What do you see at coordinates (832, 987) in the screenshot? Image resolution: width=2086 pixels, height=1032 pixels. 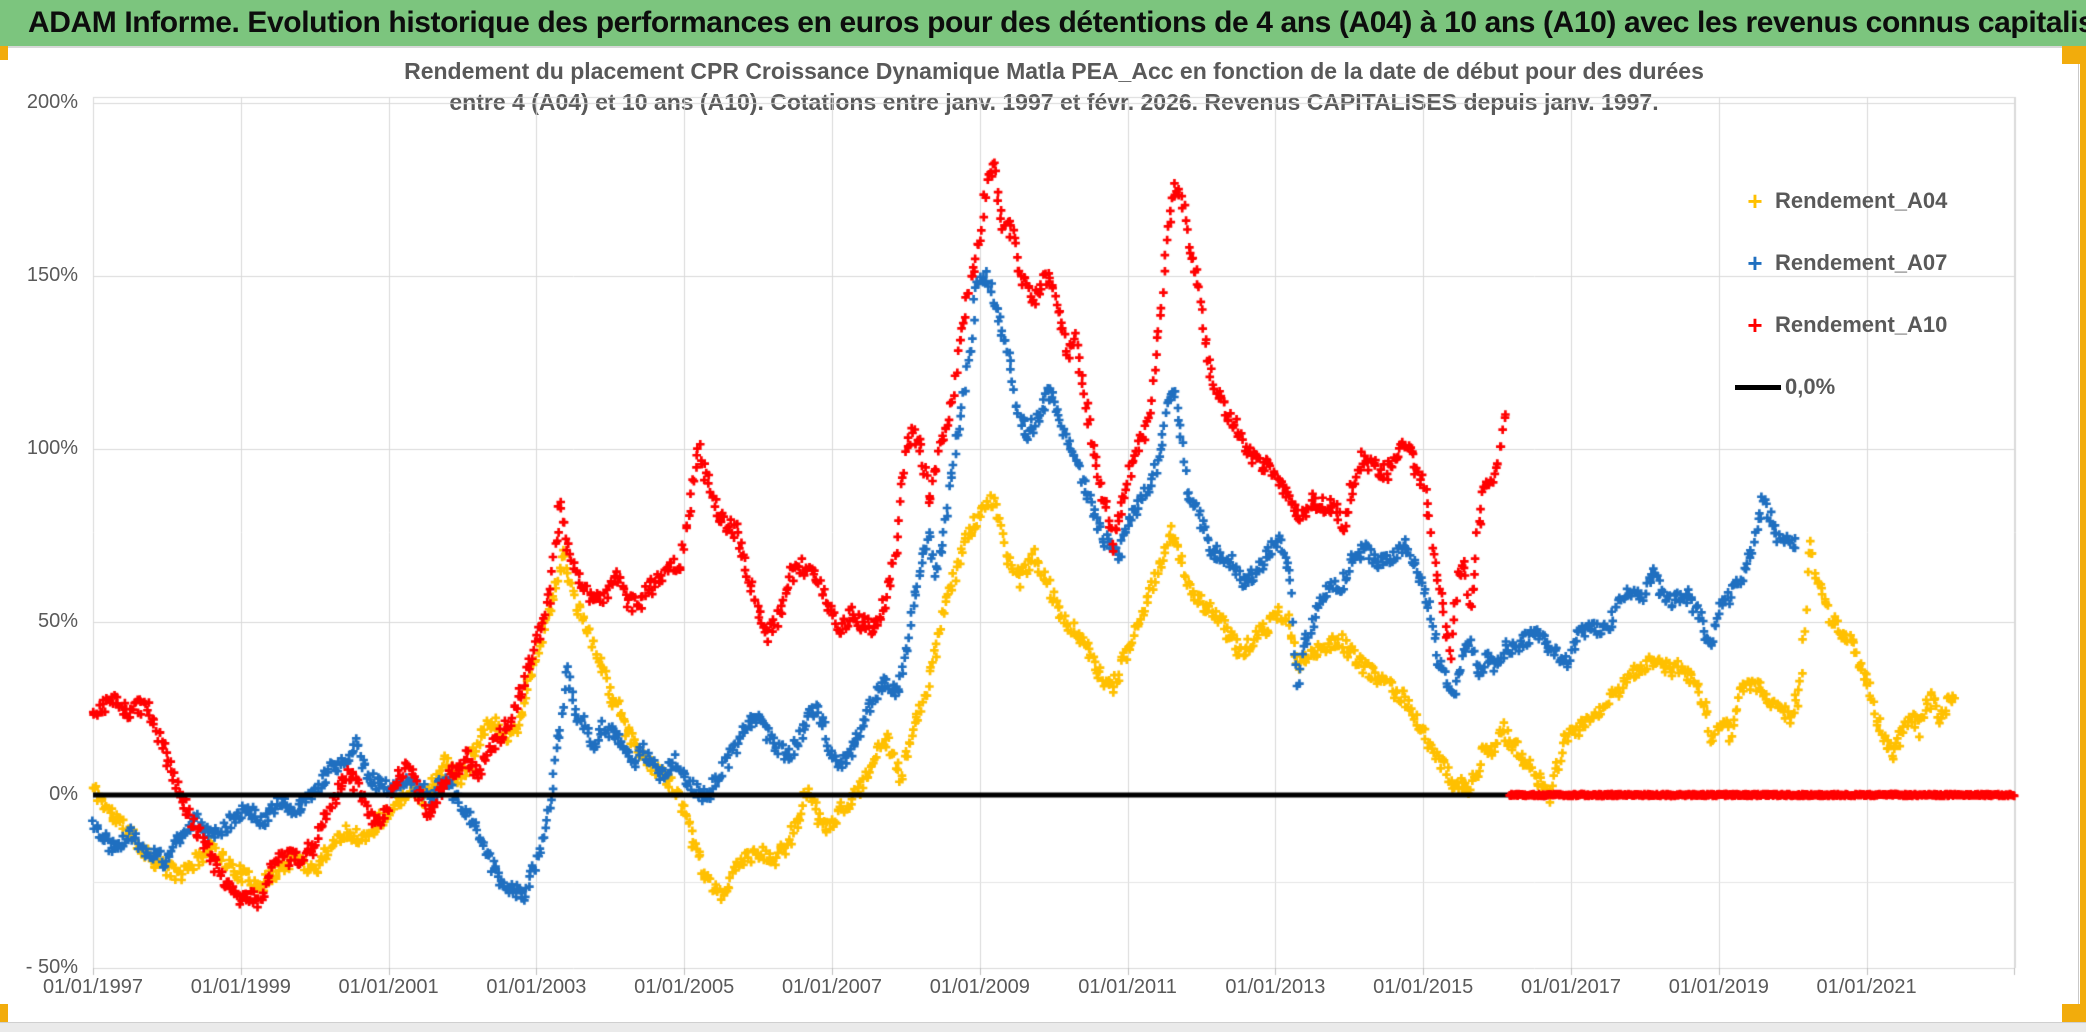 I see `x-axis-label: 01/01/2007` at bounding box center [832, 987].